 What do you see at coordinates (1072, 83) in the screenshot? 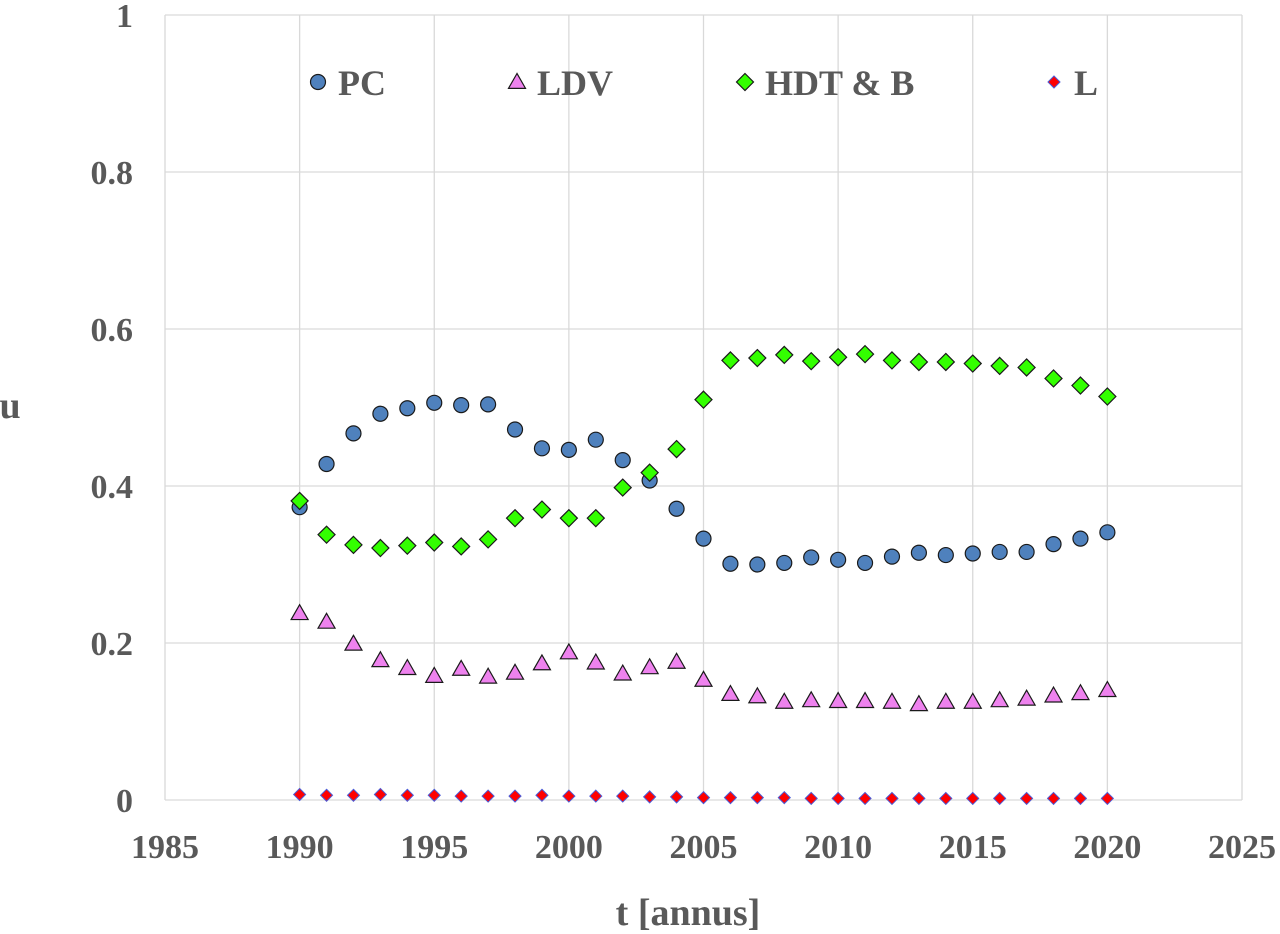
I see `legend-item: L` at bounding box center [1072, 83].